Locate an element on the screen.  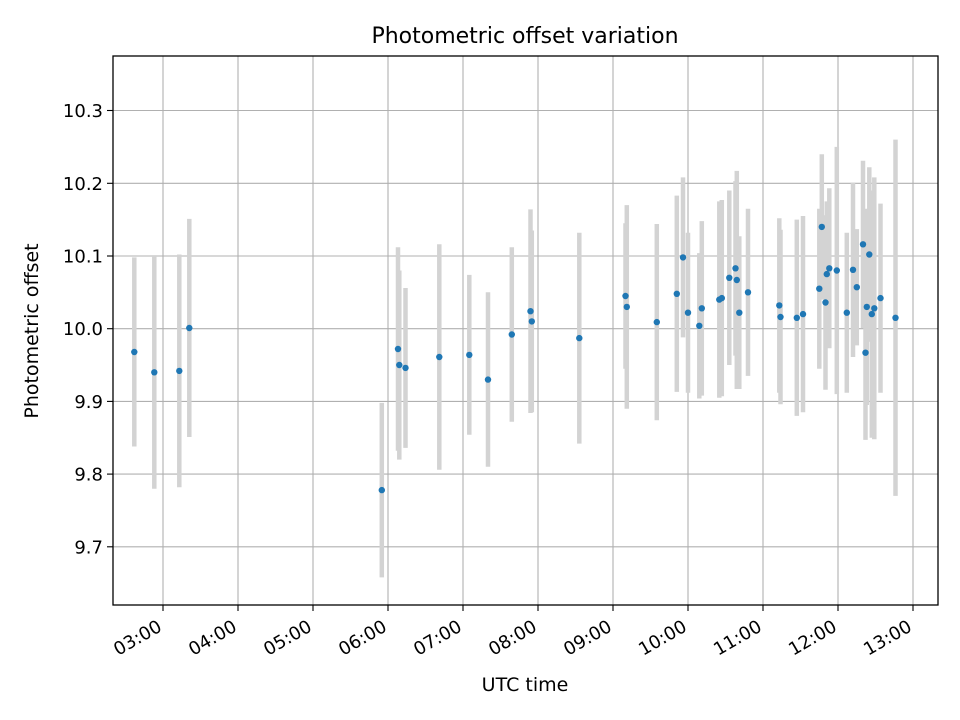
x-tick-label: 13:00 is located at coordinates (887, 638).